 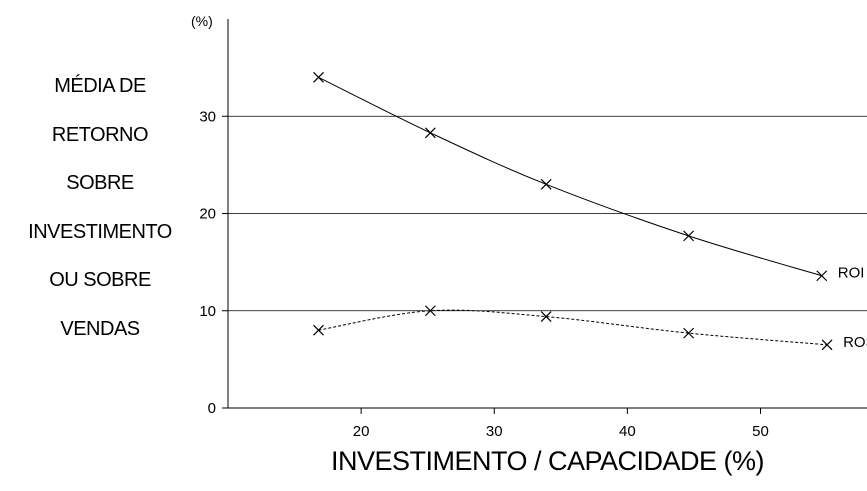 What do you see at coordinates (207, 311) in the screenshot?
I see `y-tick-label: 10` at bounding box center [207, 311].